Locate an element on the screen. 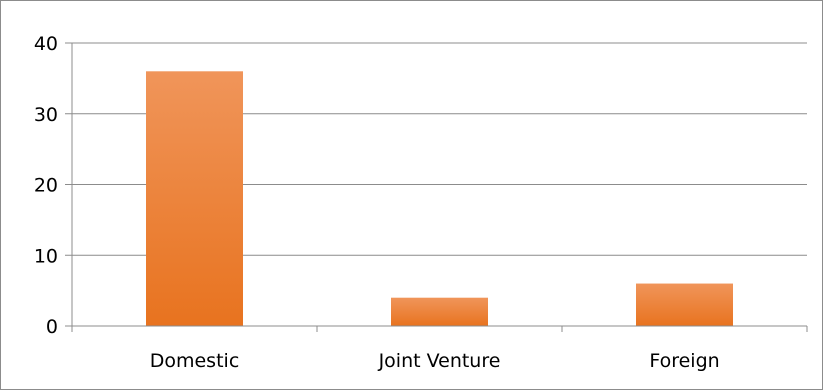 This screenshot has width=823, height=391. x-tick-label: Domestic is located at coordinates (195, 361).